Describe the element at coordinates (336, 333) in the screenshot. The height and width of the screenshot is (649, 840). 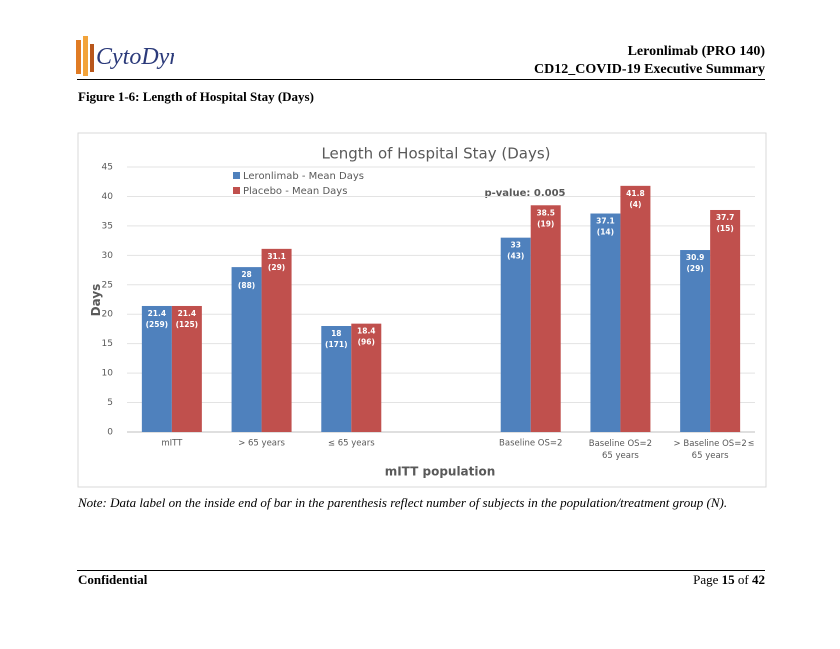
I see `data-label: 18` at that location.